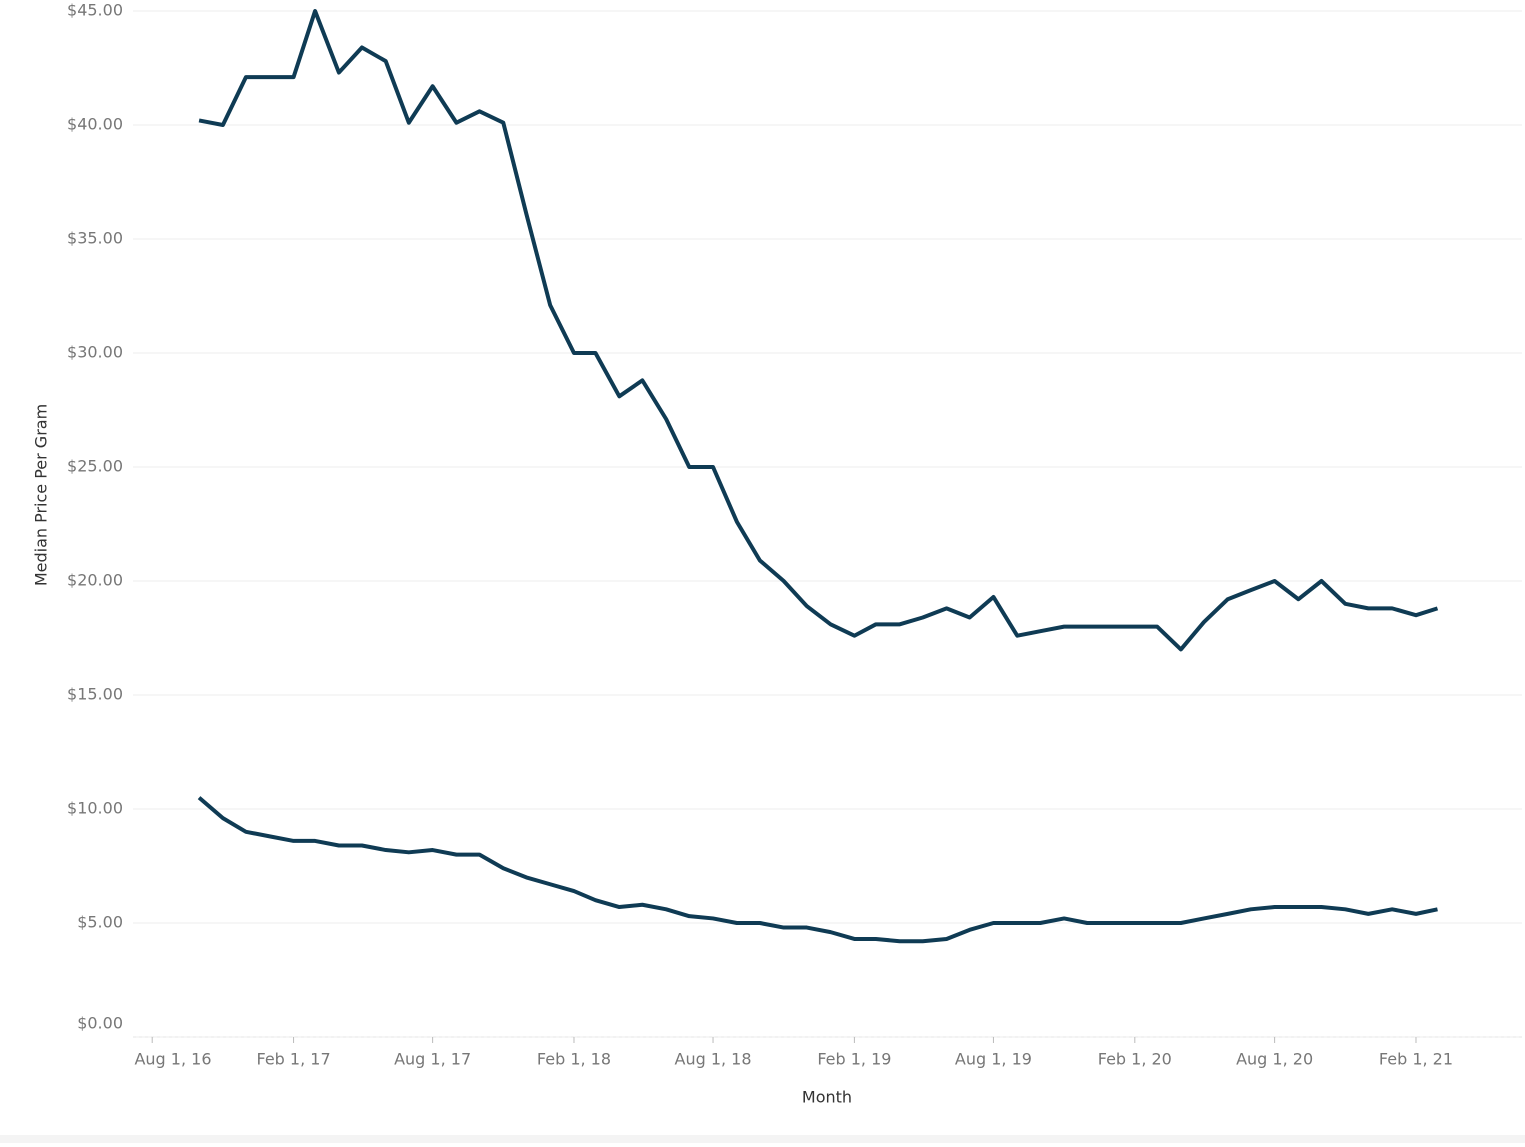 This screenshot has width=1525, height=1147. Describe the element at coordinates (95, 466) in the screenshot. I see `y-tick-label: $25.00` at that location.